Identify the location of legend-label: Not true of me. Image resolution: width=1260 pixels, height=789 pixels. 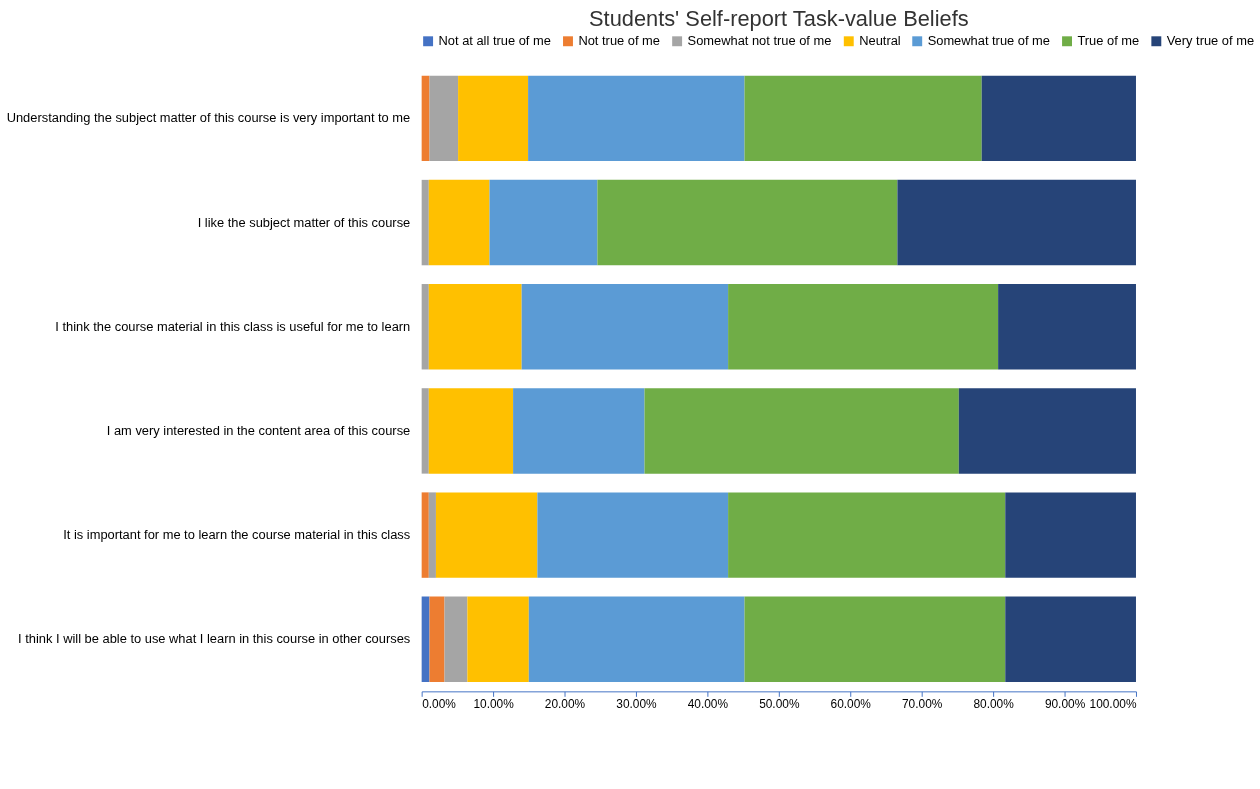
(619, 41).